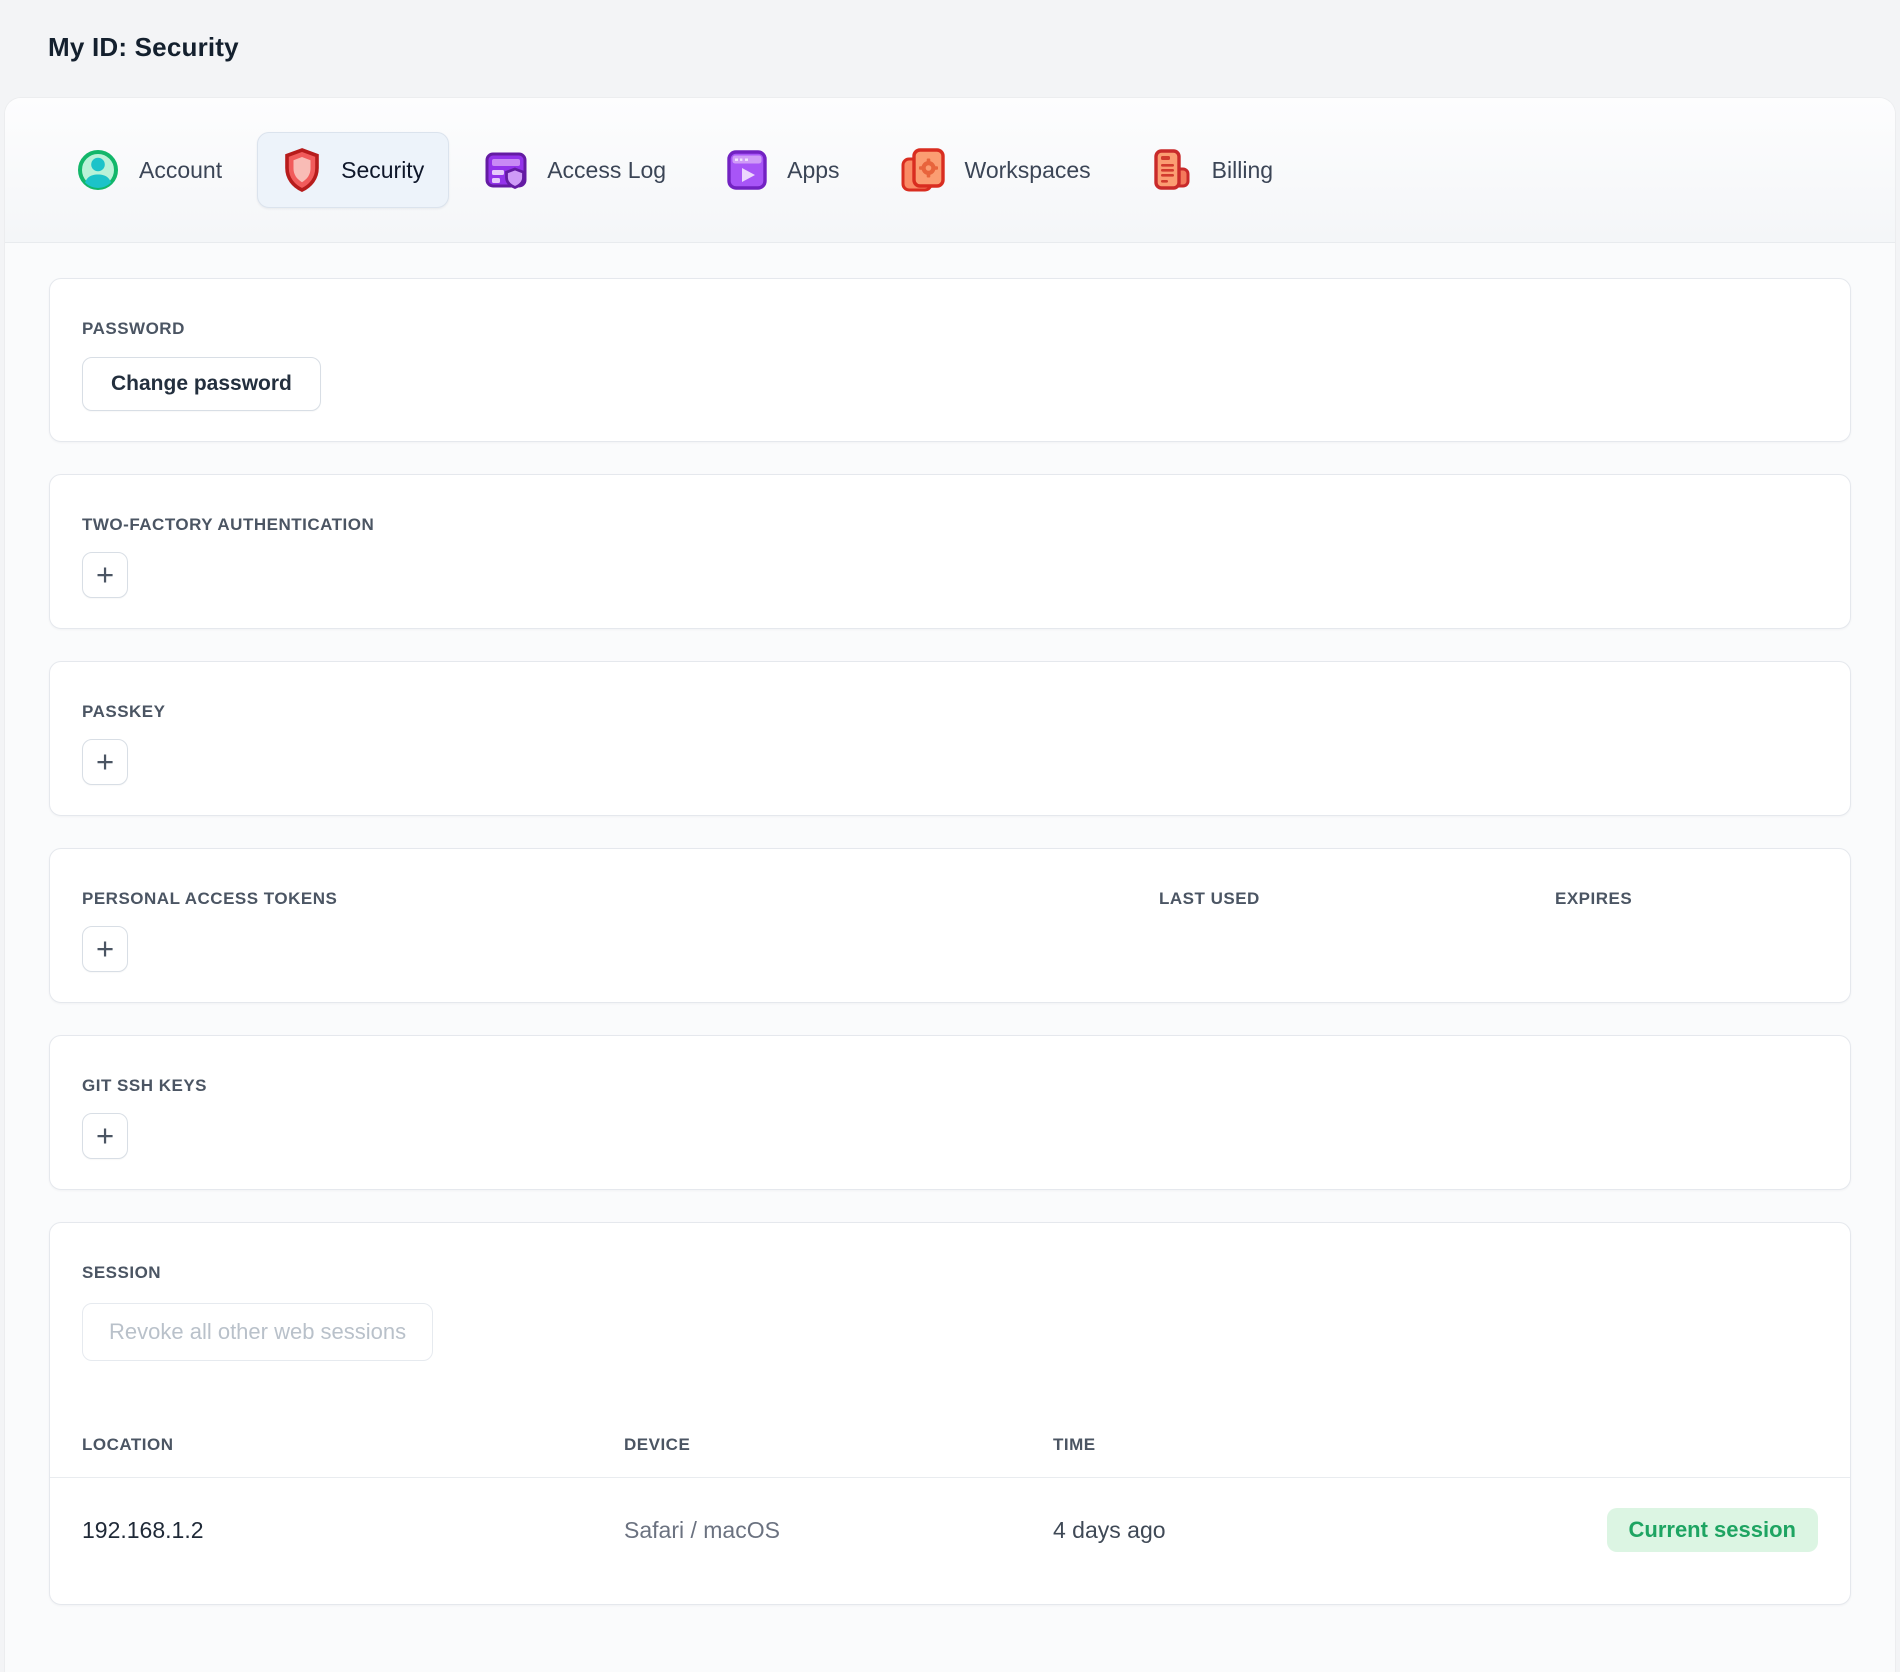 This screenshot has width=1900, height=1672. What do you see at coordinates (702, 1529) in the screenshot?
I see `session-device-value: Safari / macOS` at bounding box center [702, 1529].